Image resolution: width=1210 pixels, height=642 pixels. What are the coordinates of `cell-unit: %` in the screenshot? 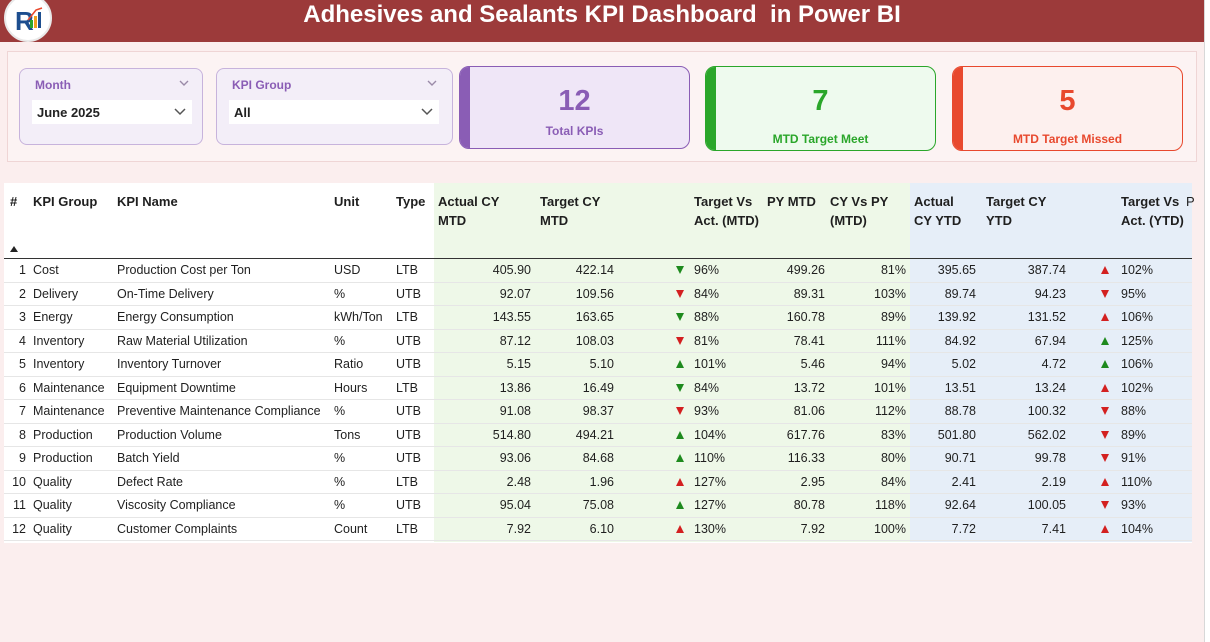 It's located at (340, 293).